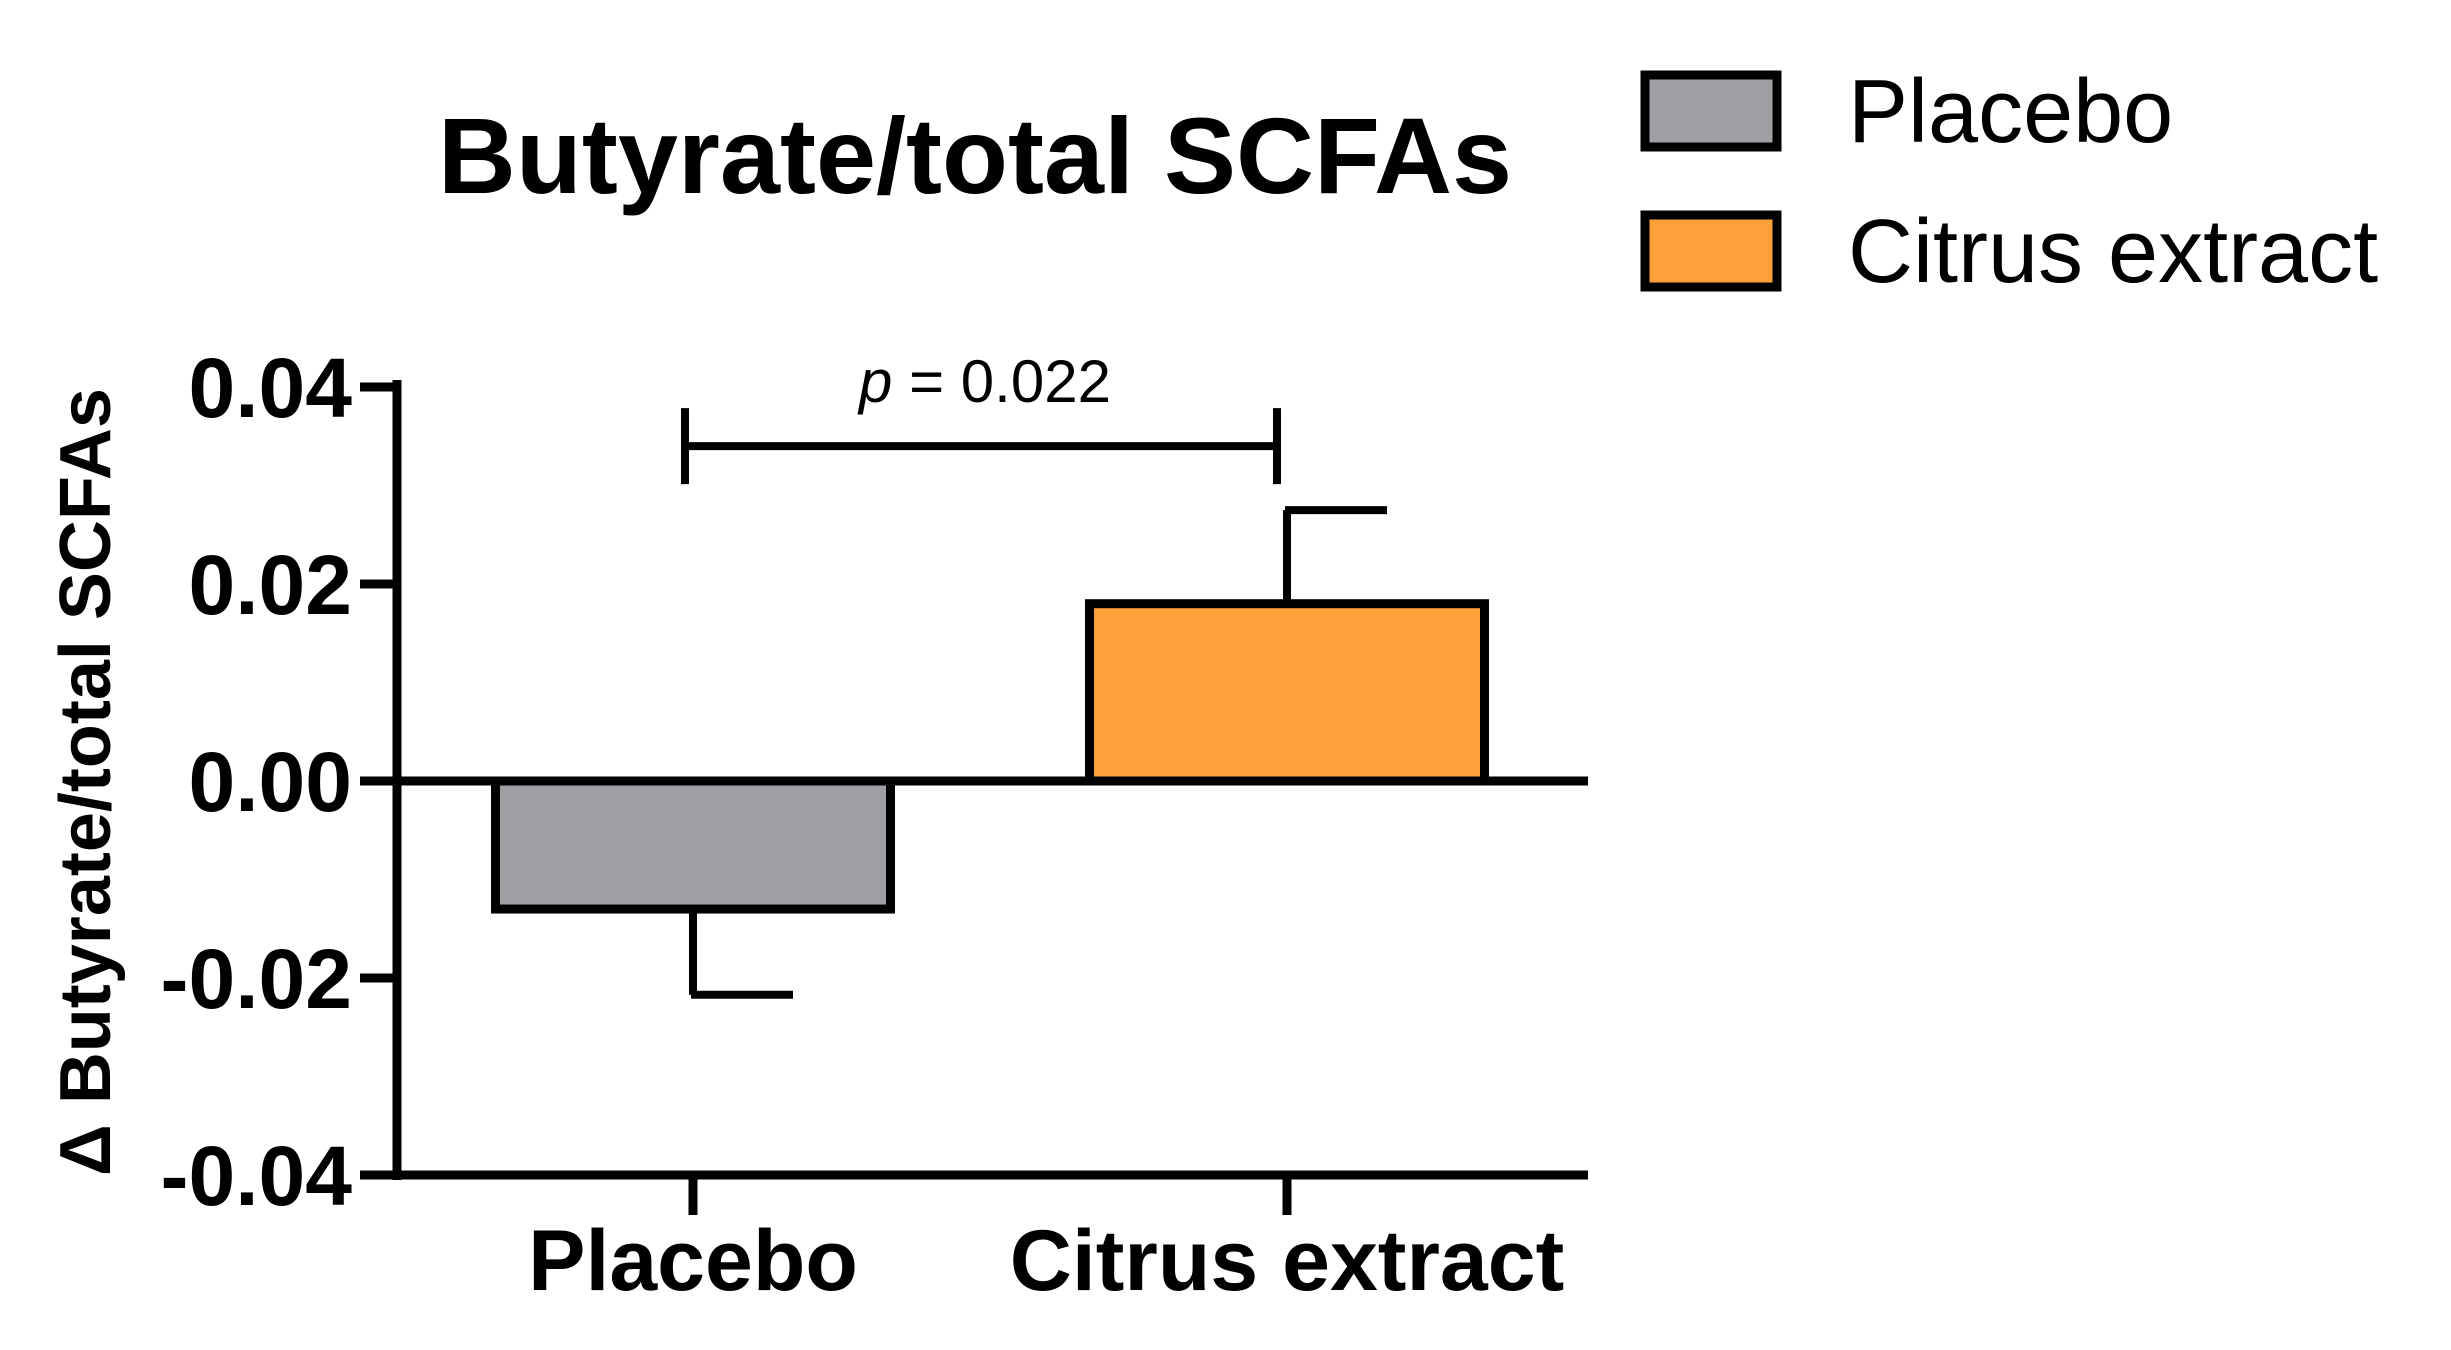 Image resolution: width=2451 pixels, height=1350 pixels. Describe the element at coordinates (1711, 111) in the screenshot. I see `legend-swatch-placebo` at that location.